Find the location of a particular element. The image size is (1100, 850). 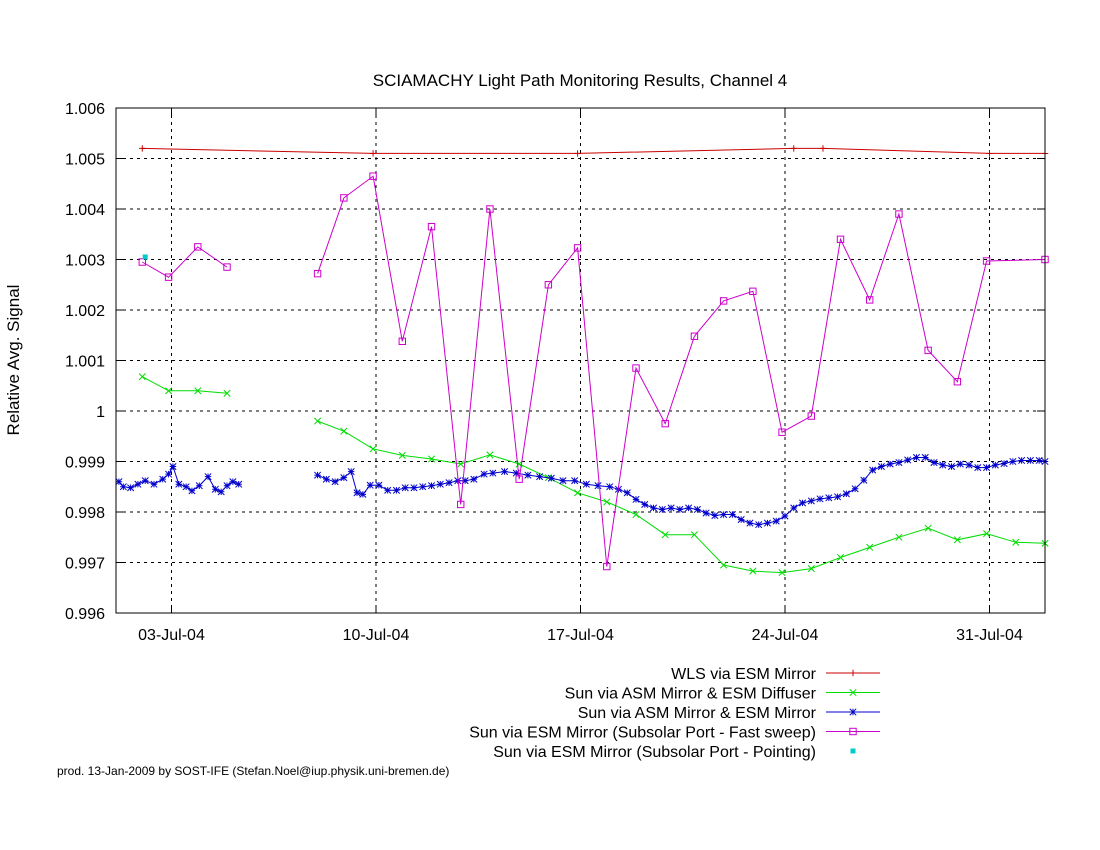

x-tick-label: 17-Jul-04 is located at coordinates (580, 635).